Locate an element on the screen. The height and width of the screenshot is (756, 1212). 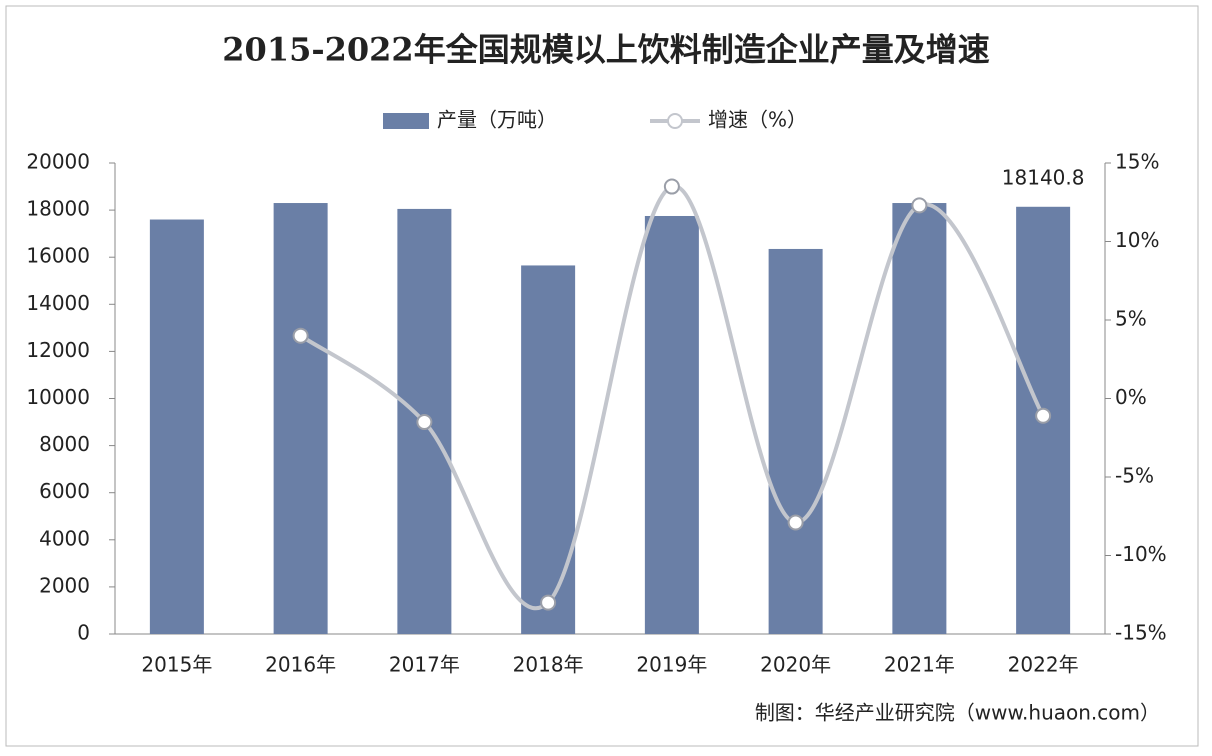
legend-swatch is located at coordinates (406, 121).